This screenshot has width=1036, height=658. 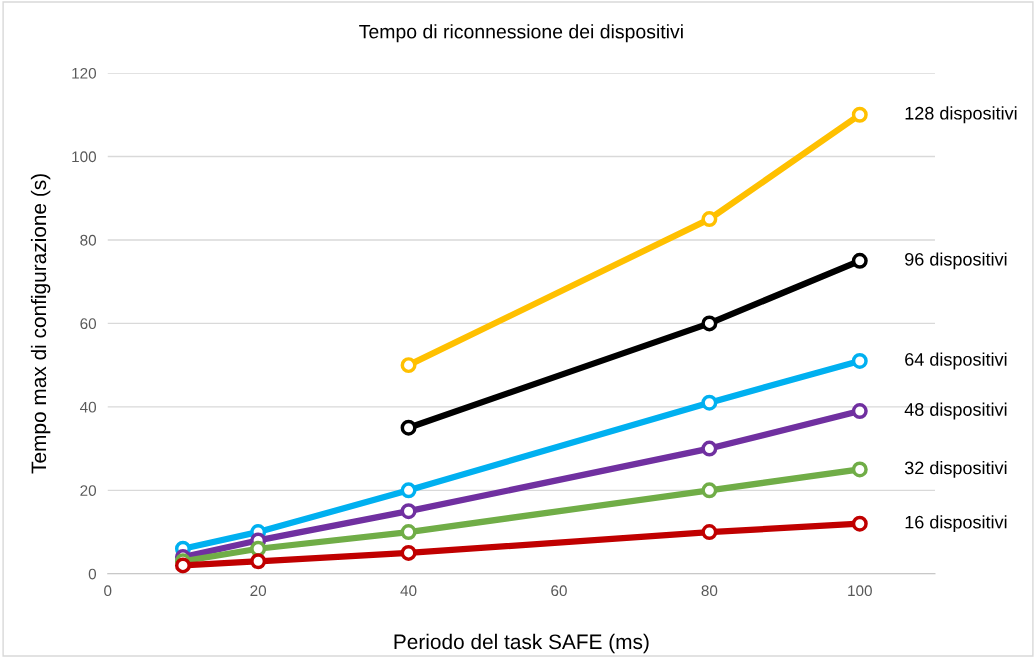 What do you see at coordinates (108, 591) in the screenshot?
I see `x-tick-label: 0` at bounding box center [108, 591].